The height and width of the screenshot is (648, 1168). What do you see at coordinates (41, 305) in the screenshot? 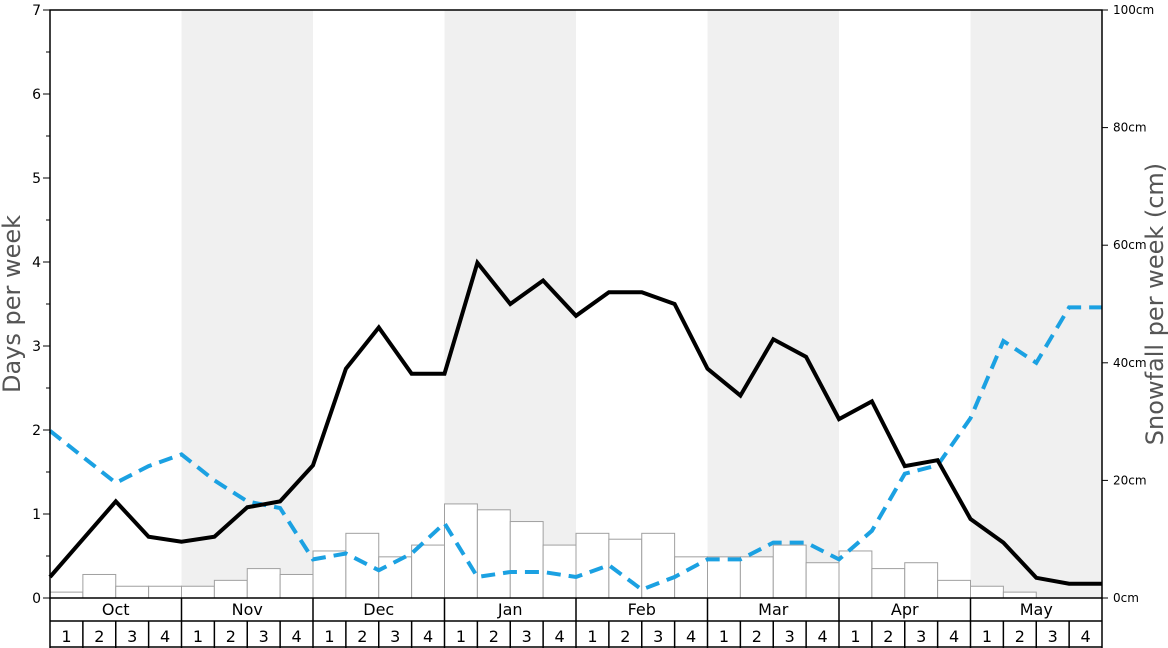
I see `left-axis: 0 1 2 3 4 5 6 7` at bounding box center [41, 305].